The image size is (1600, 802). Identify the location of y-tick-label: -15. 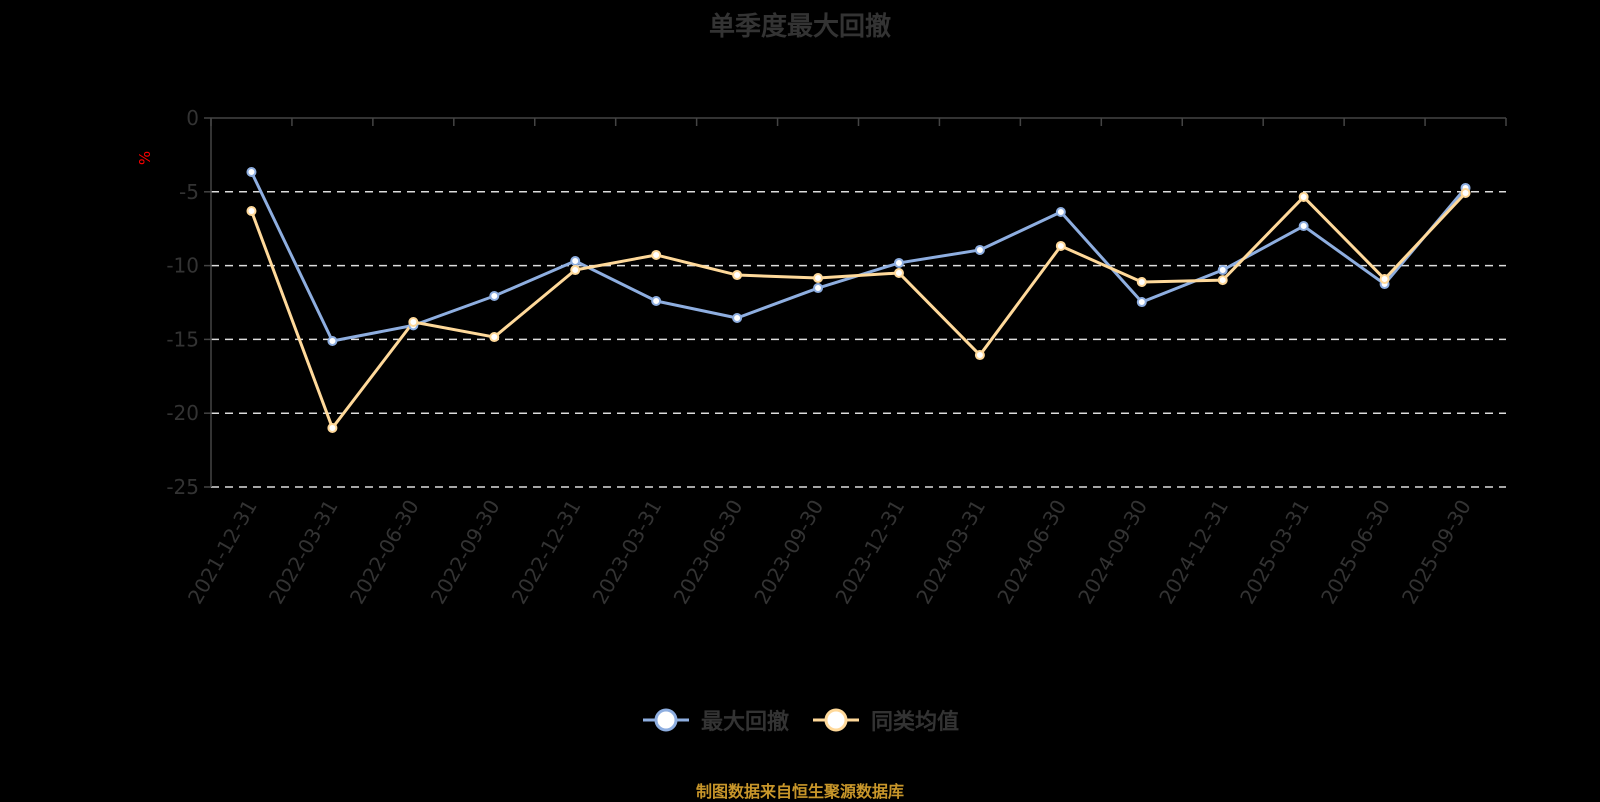
(182, 339).